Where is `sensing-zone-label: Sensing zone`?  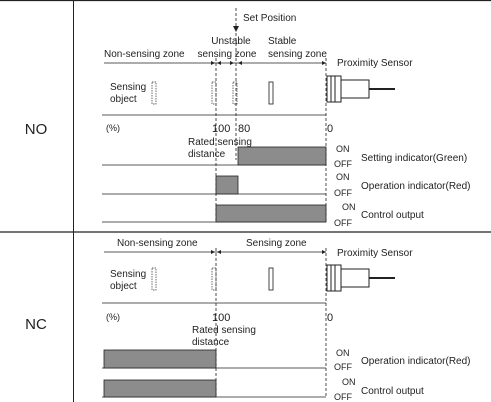 sensing-zone-label: Sensing zone is located at coordinates (276, 243).